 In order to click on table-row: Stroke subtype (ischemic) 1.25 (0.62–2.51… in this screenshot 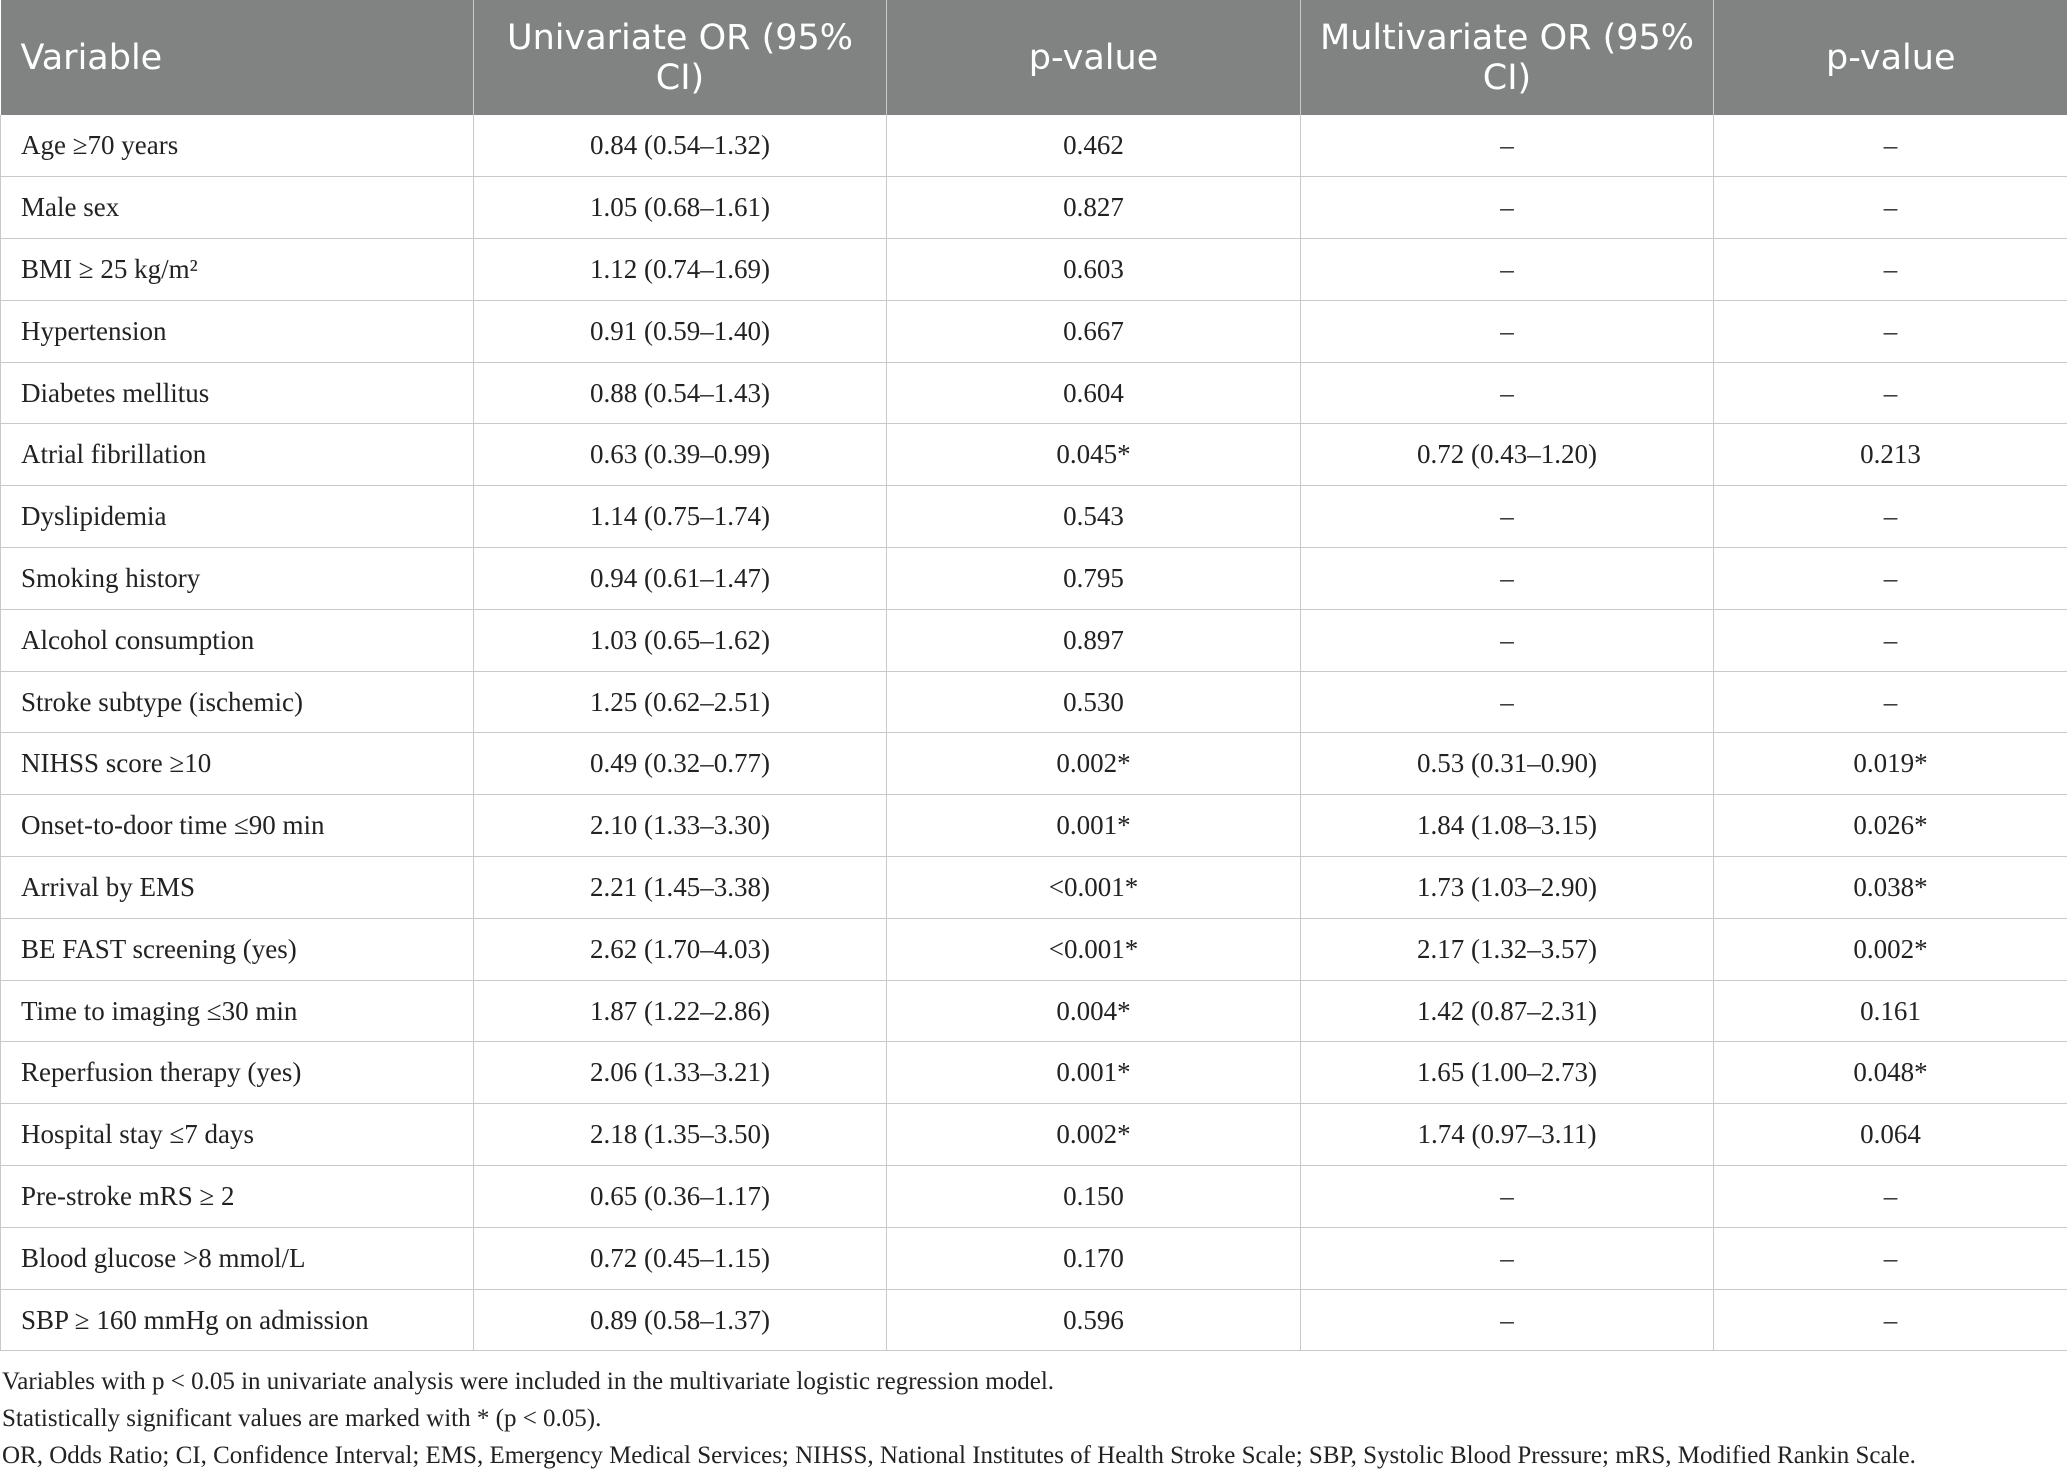, I will do `click(1033, 702)`.